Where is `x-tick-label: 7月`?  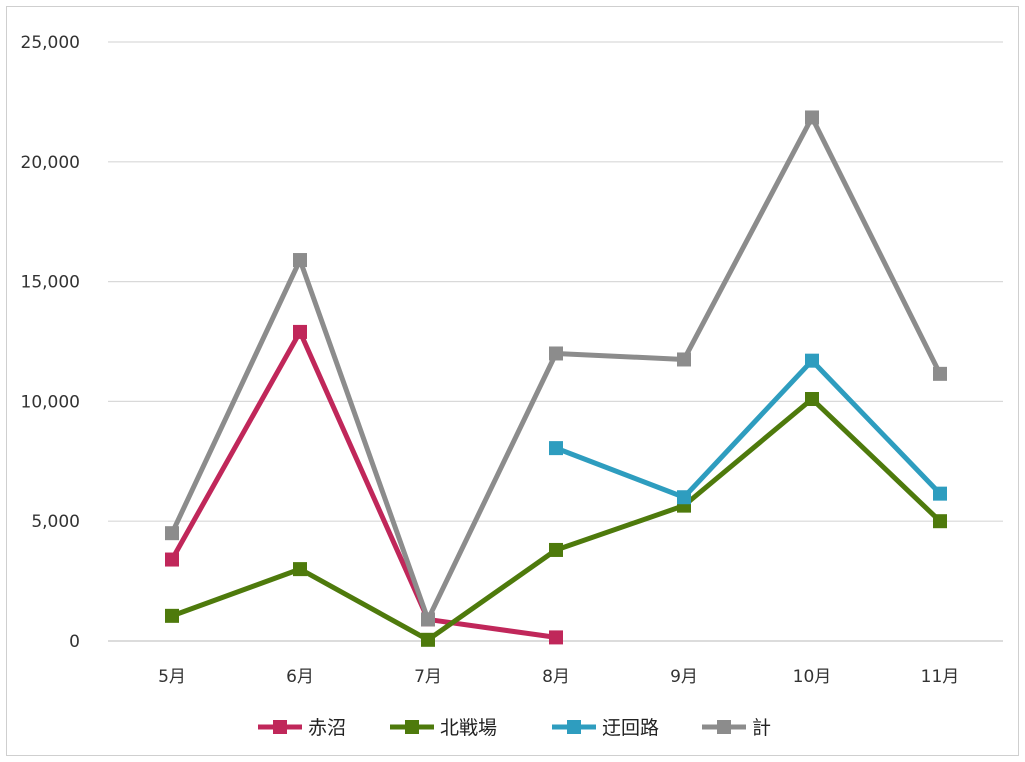
x-tick-label: 7月 is located at coordinates (428, 677).